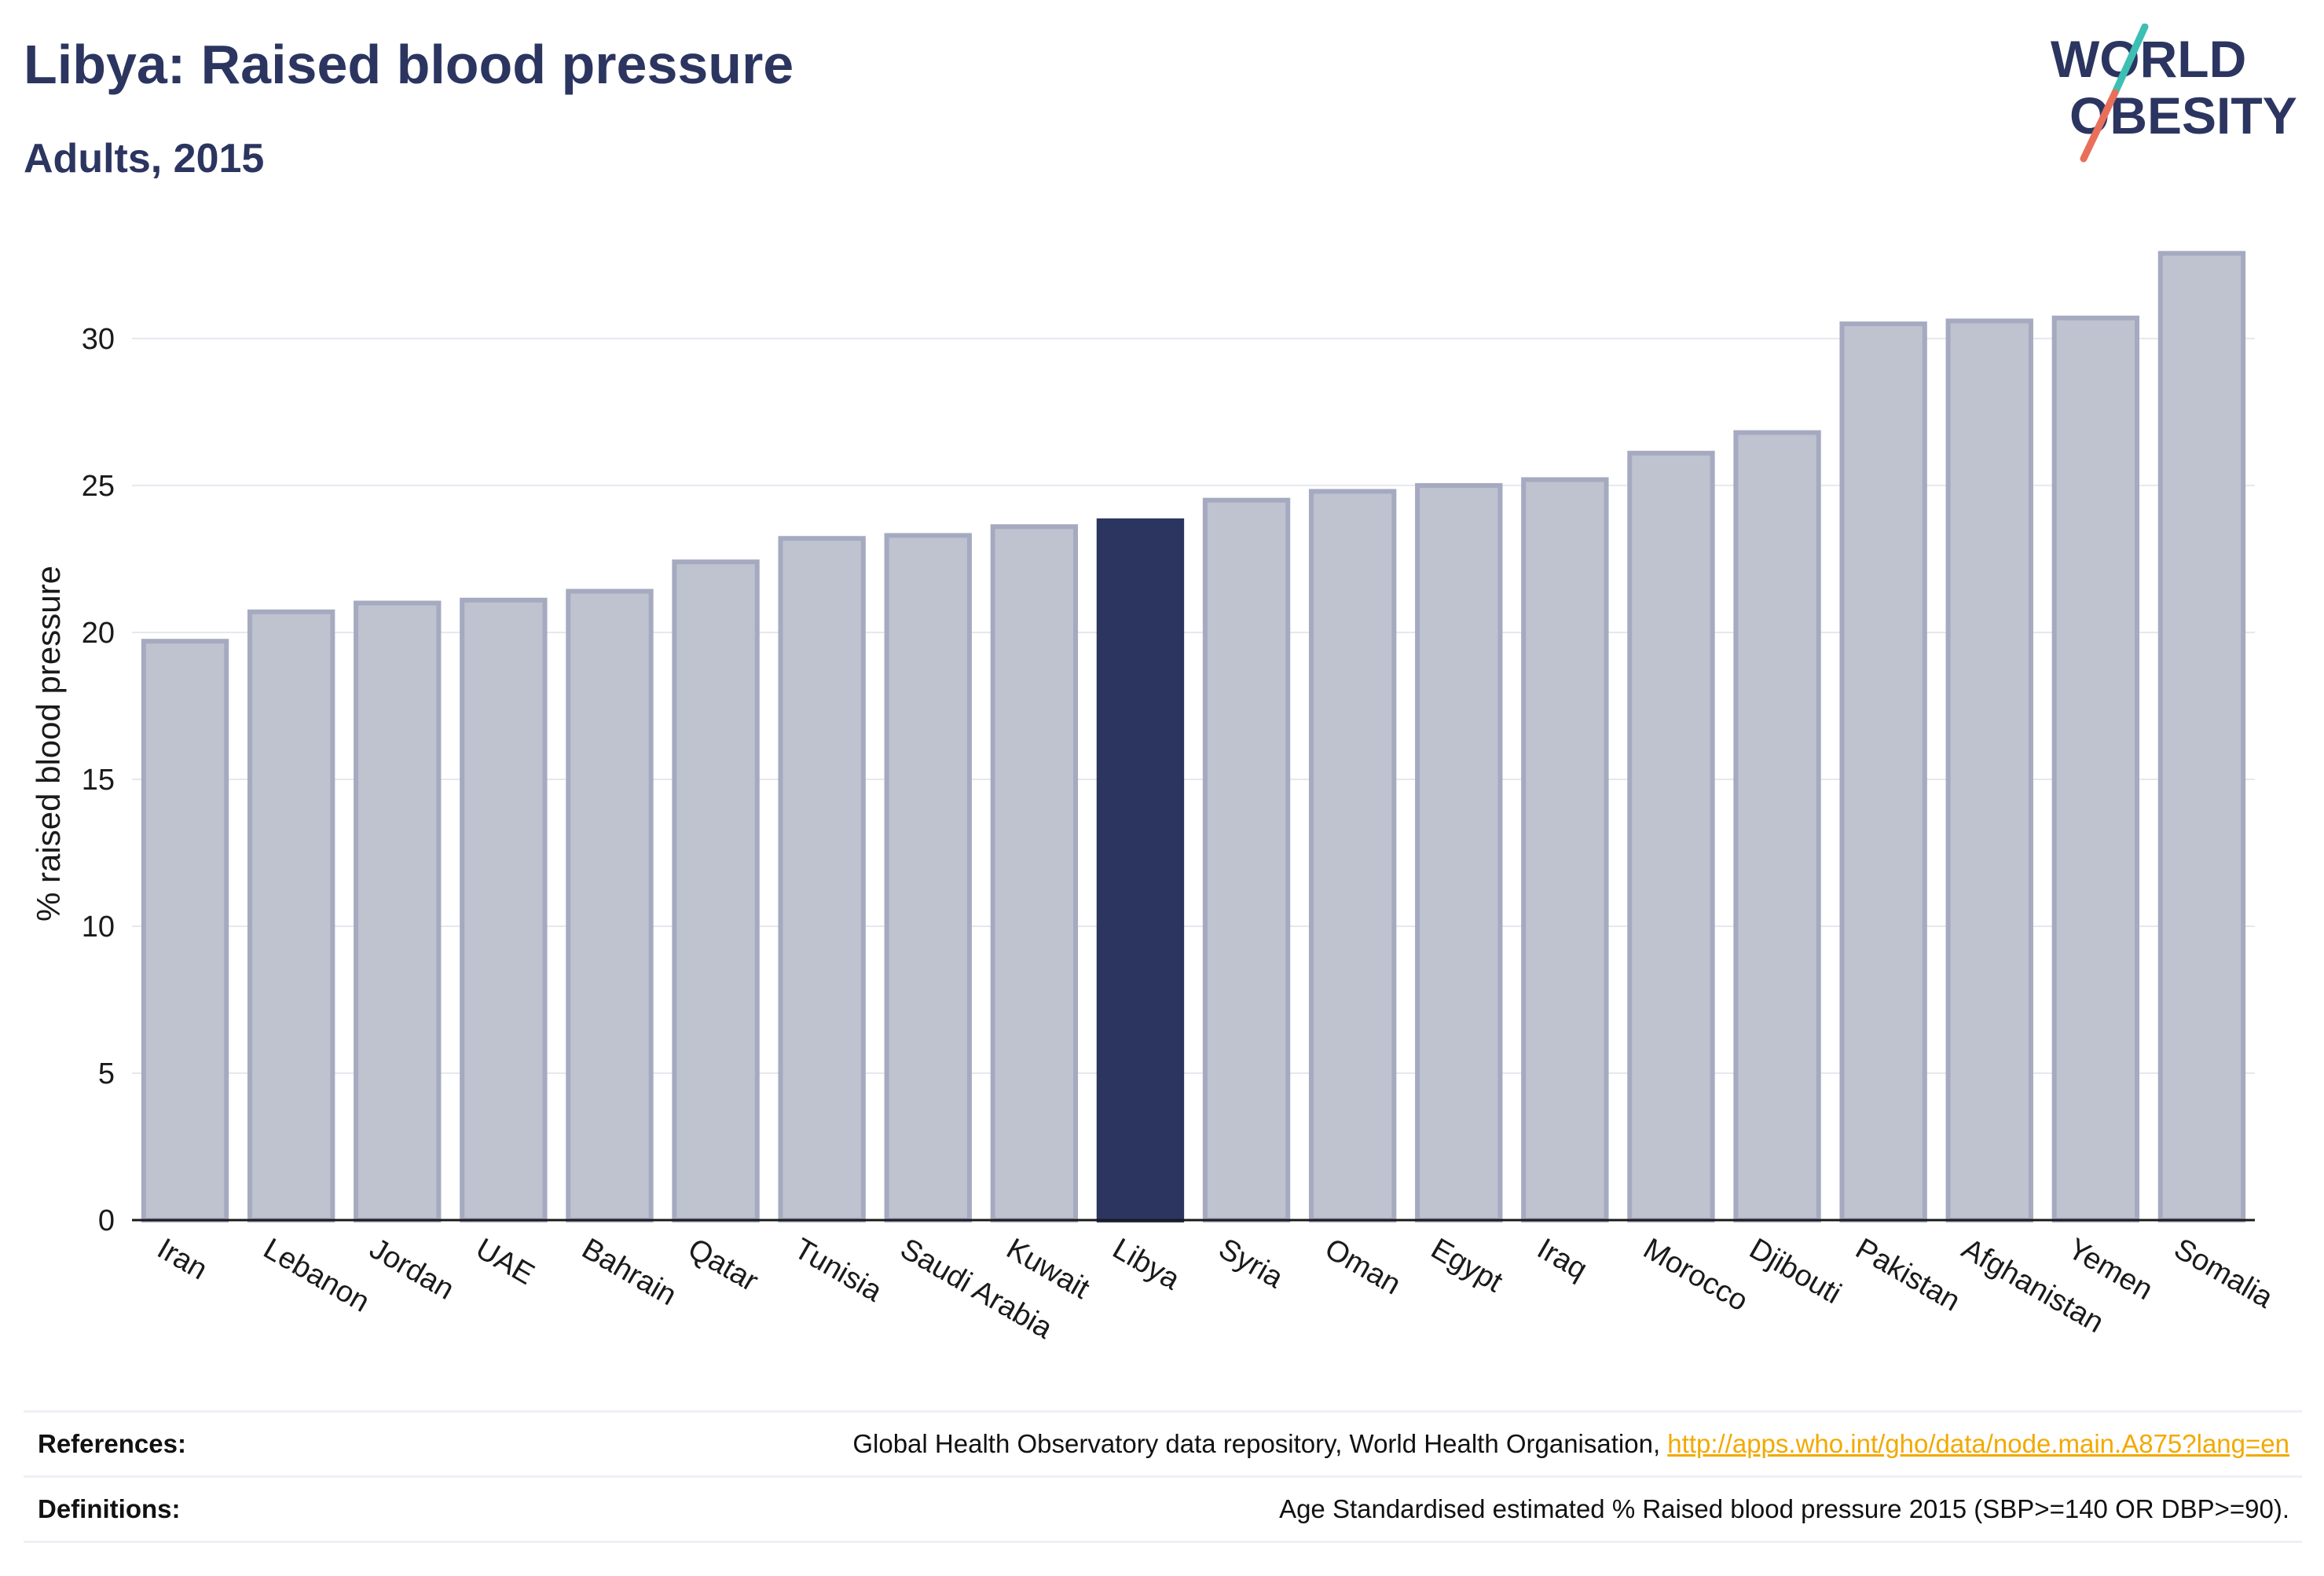 This screenshot has height=1576, width=2324. Describe the element at coordinates (1908, 1275) in the screenshot. I see `x-tick-label: Pakistan` at that location.